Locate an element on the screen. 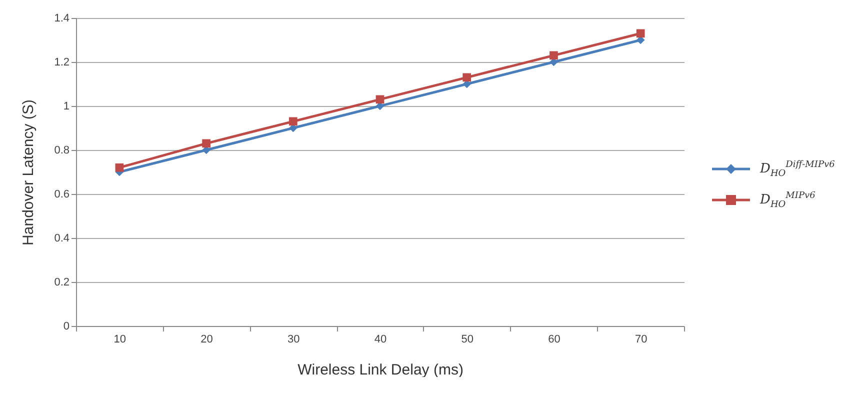  y-tick-label: 0.6 is located at coordinates (62, 194).